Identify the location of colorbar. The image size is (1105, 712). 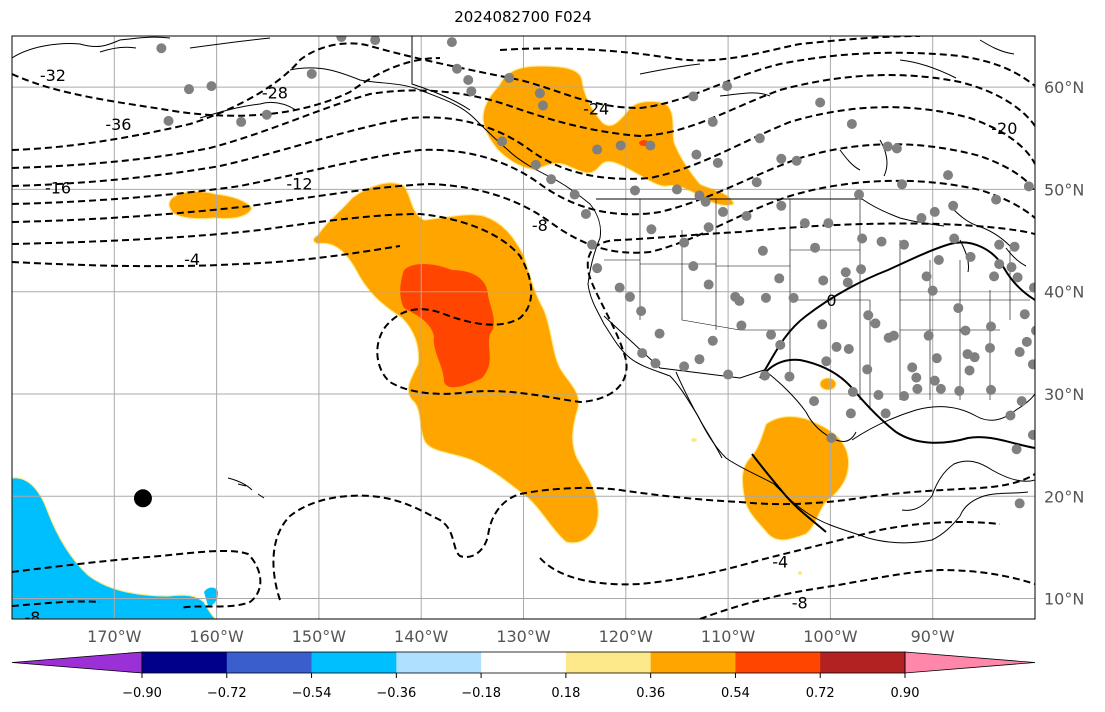
(523, 662).